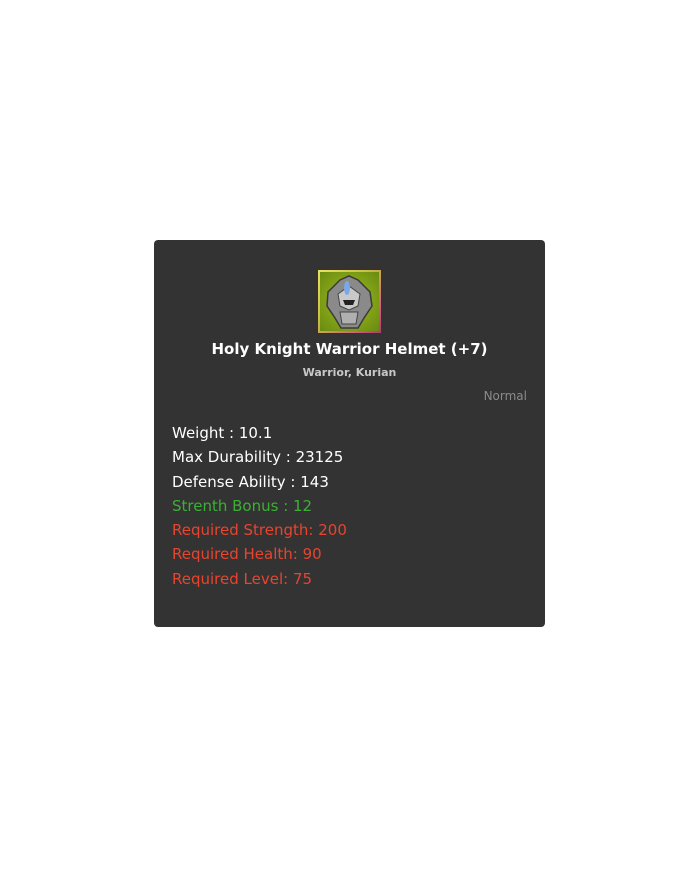 This screenshot has height=869, width=700. I want to click on stat-weight: Weight : 10.1, so click(222, 433).